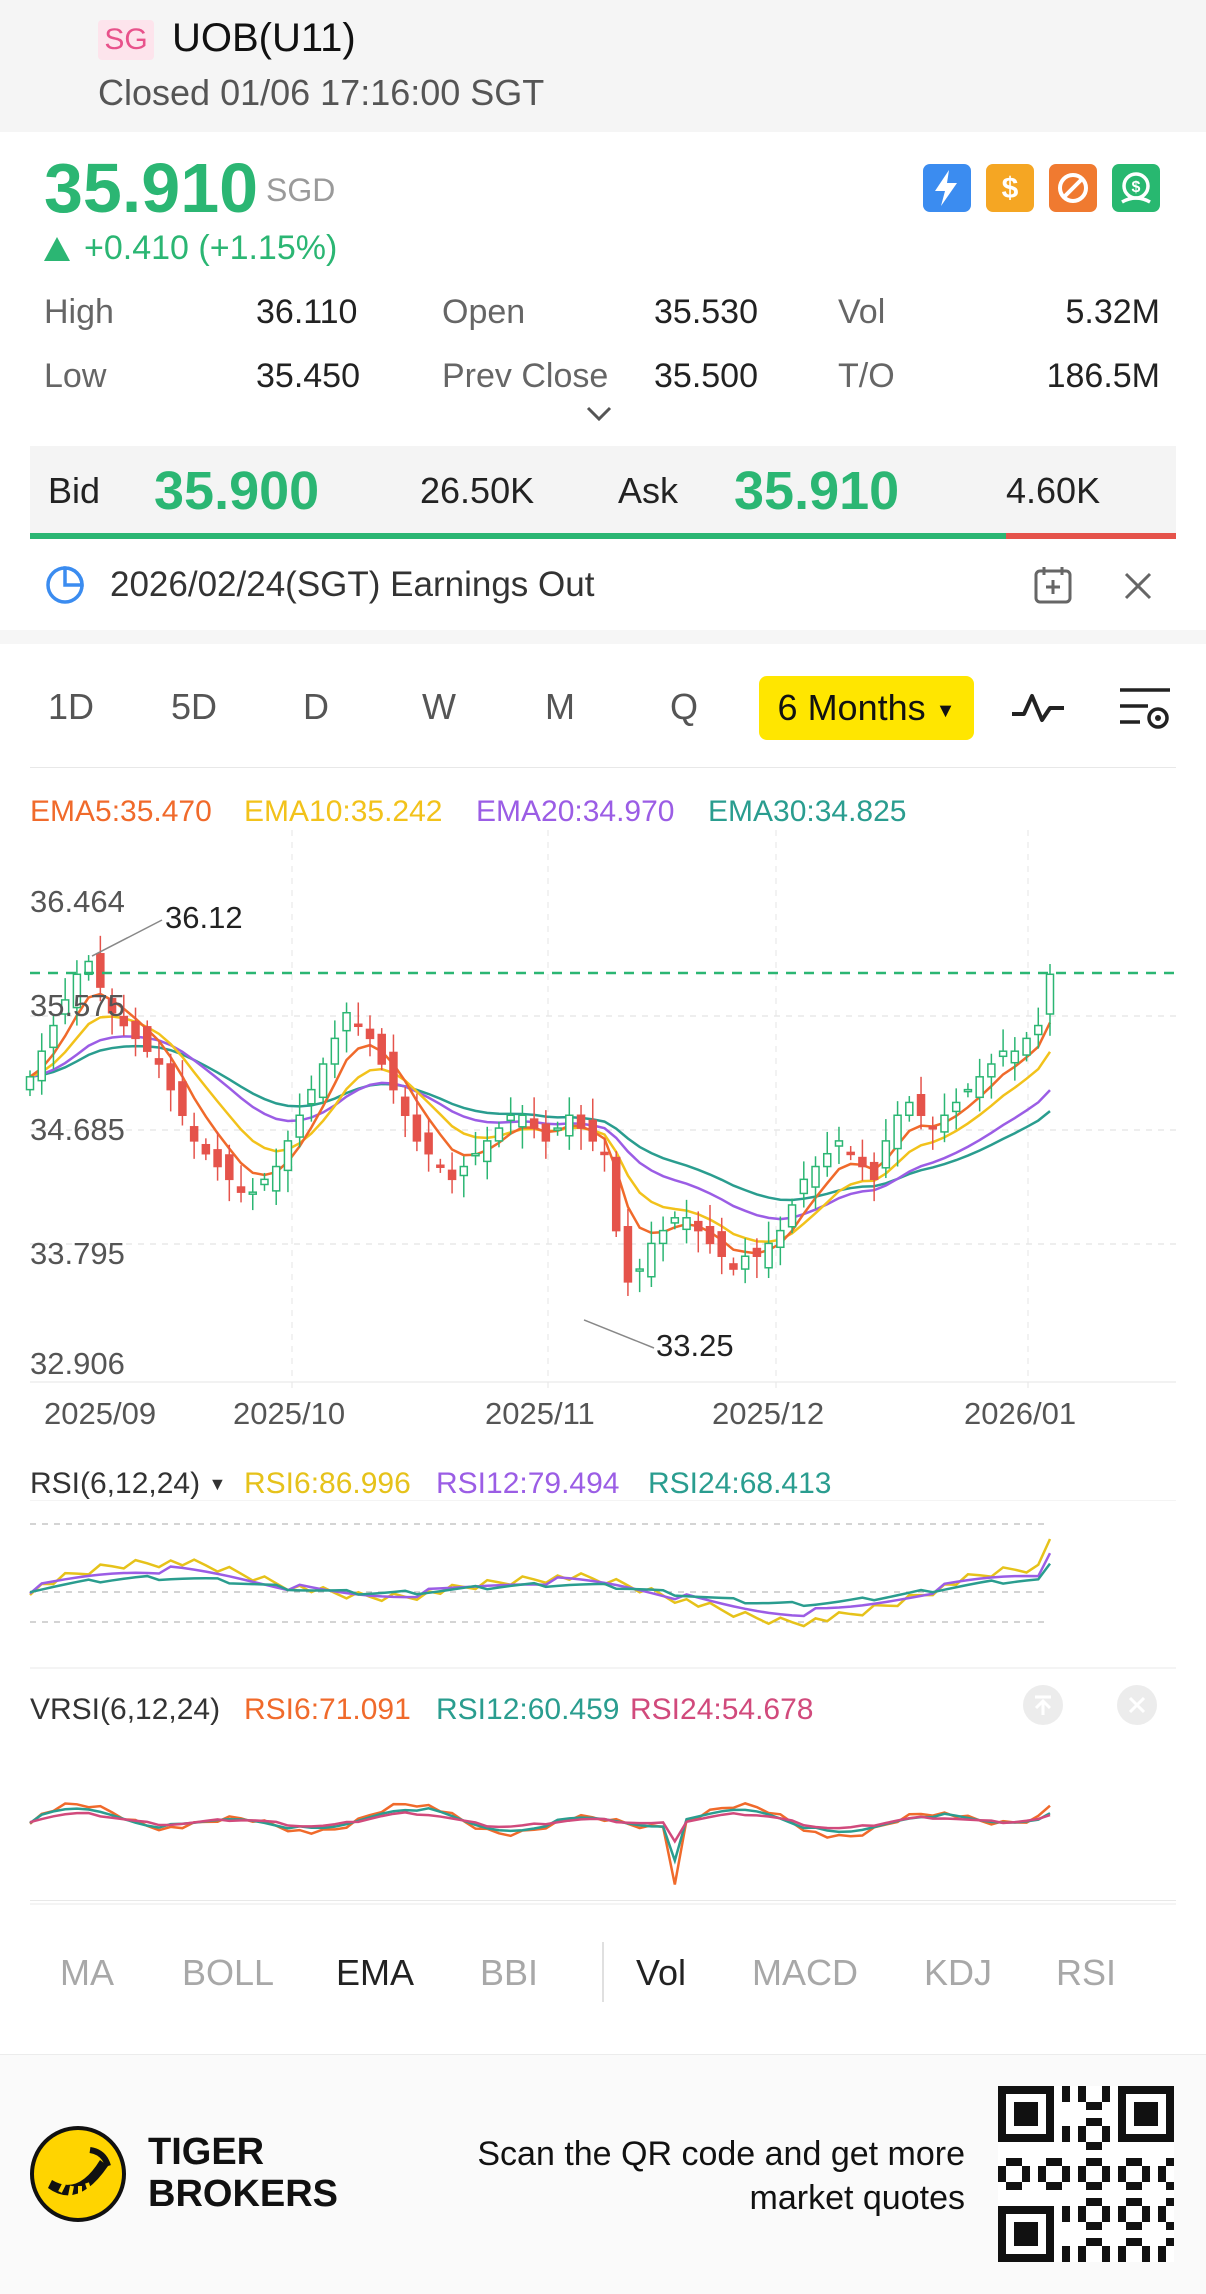  Describe the element at coordinates (1137, 1705) in the screenshot. I see `close-indicator-icon` at that location.